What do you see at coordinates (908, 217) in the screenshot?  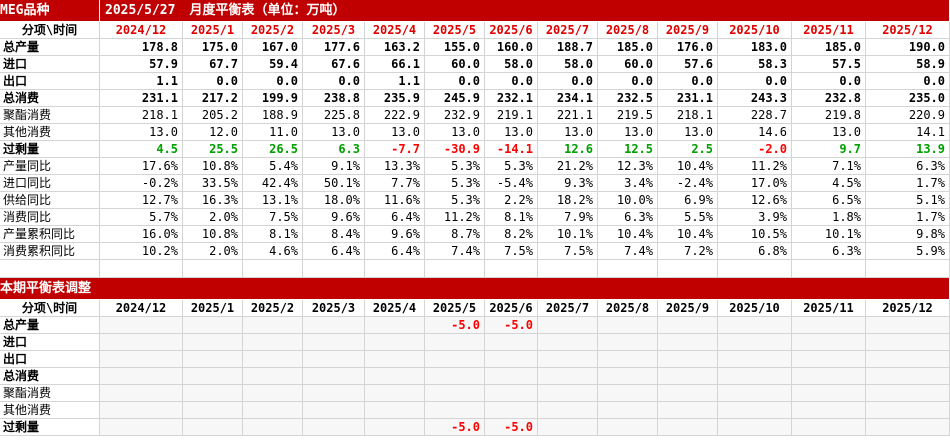 I see `value-cell: 1.7%` at bounding box center [908, 217].